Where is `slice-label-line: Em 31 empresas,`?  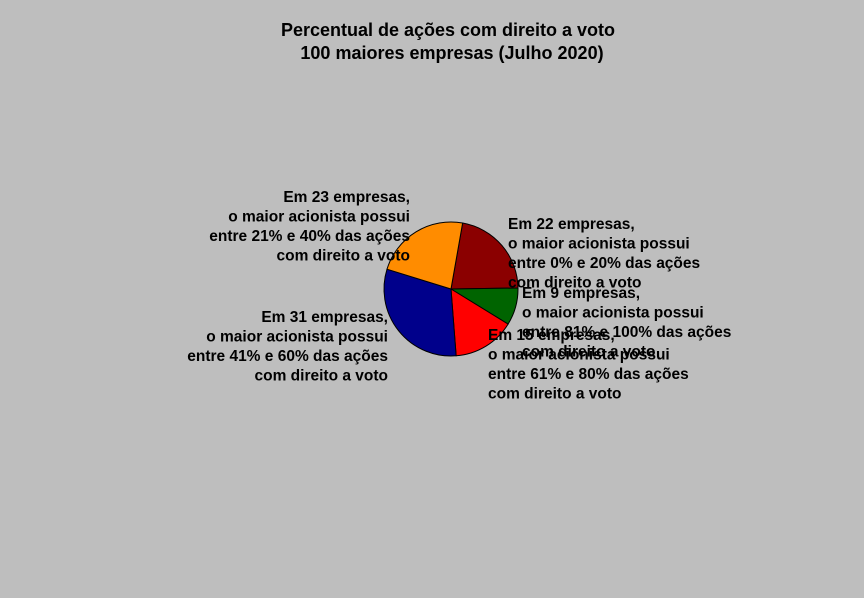 slice-label-line: Em 31 empresas, is located at coordinates (324, 317).